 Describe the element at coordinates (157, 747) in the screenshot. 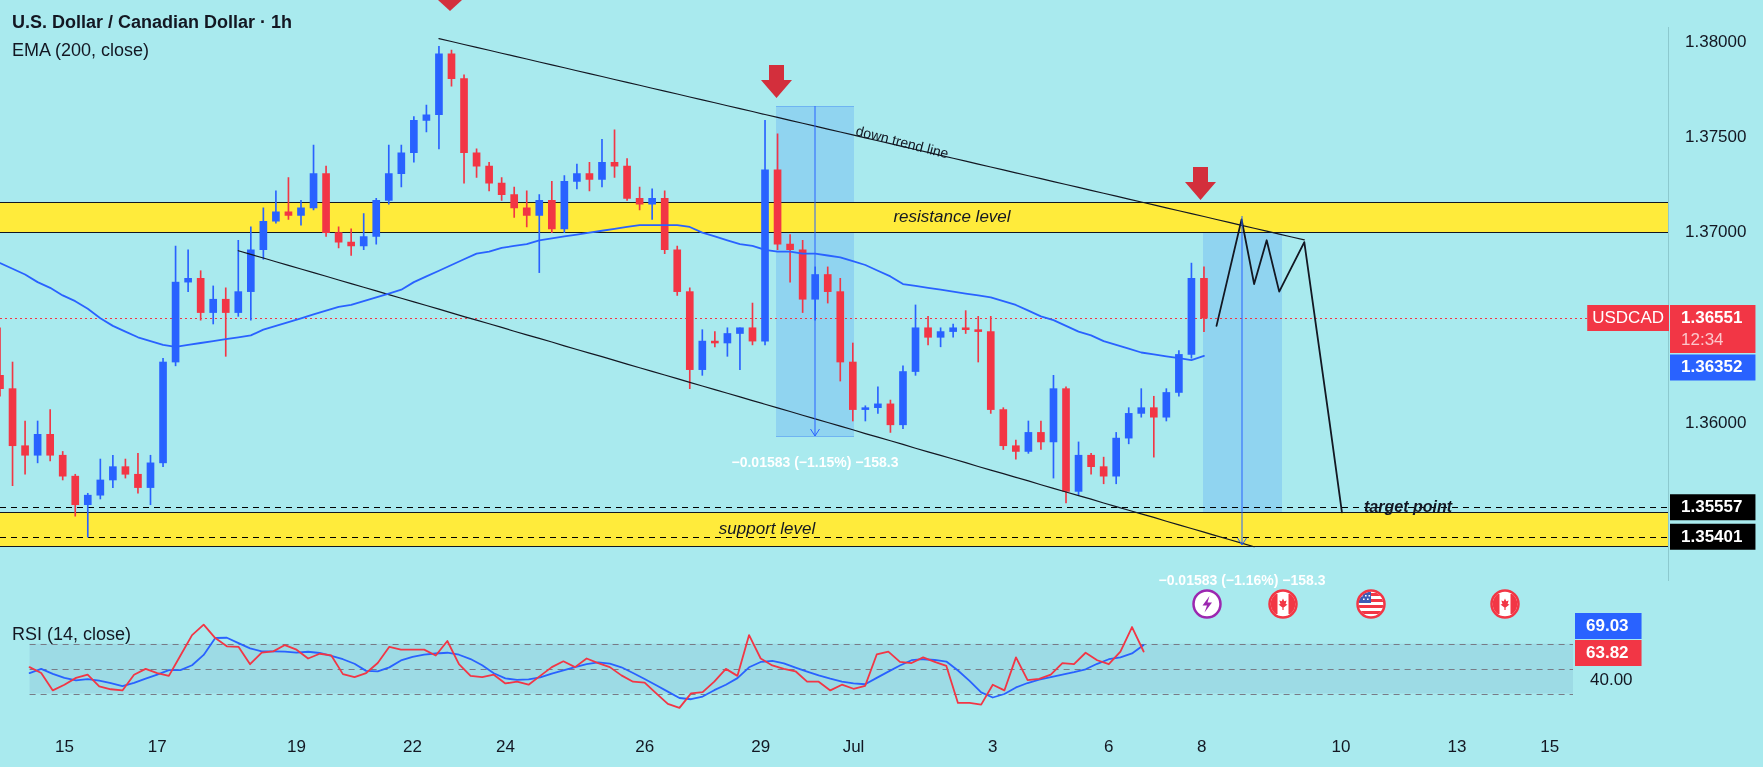

I see `x-tick-label: 17` at that location.